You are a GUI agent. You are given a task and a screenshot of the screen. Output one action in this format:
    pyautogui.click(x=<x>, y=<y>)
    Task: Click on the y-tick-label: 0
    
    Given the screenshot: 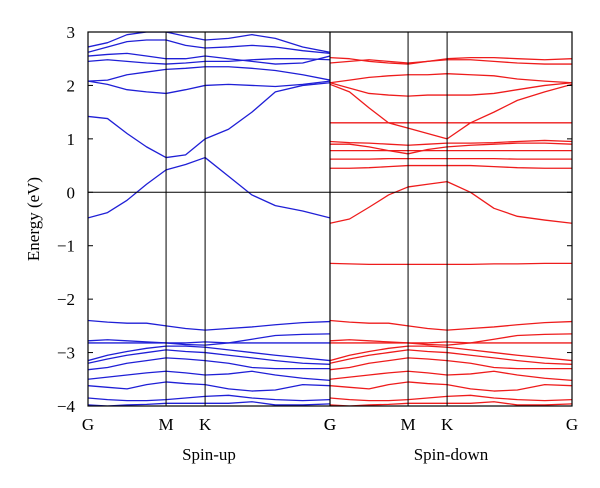 What is the action you would take?
    pyautogui.click(x=71, y=192)
    